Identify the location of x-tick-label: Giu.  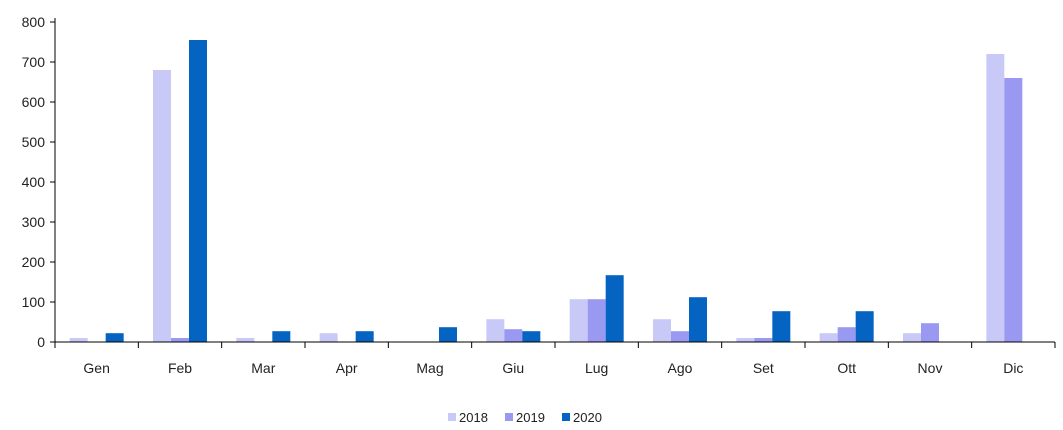
(513, 368).